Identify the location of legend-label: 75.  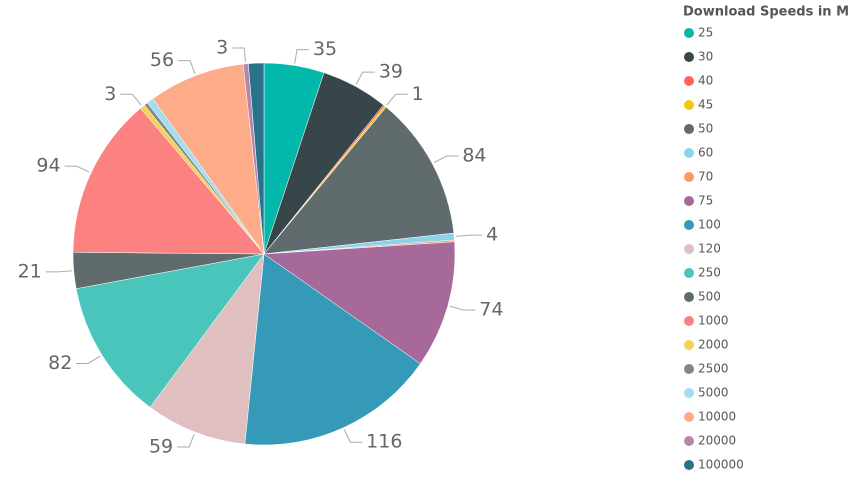
(705, 201).